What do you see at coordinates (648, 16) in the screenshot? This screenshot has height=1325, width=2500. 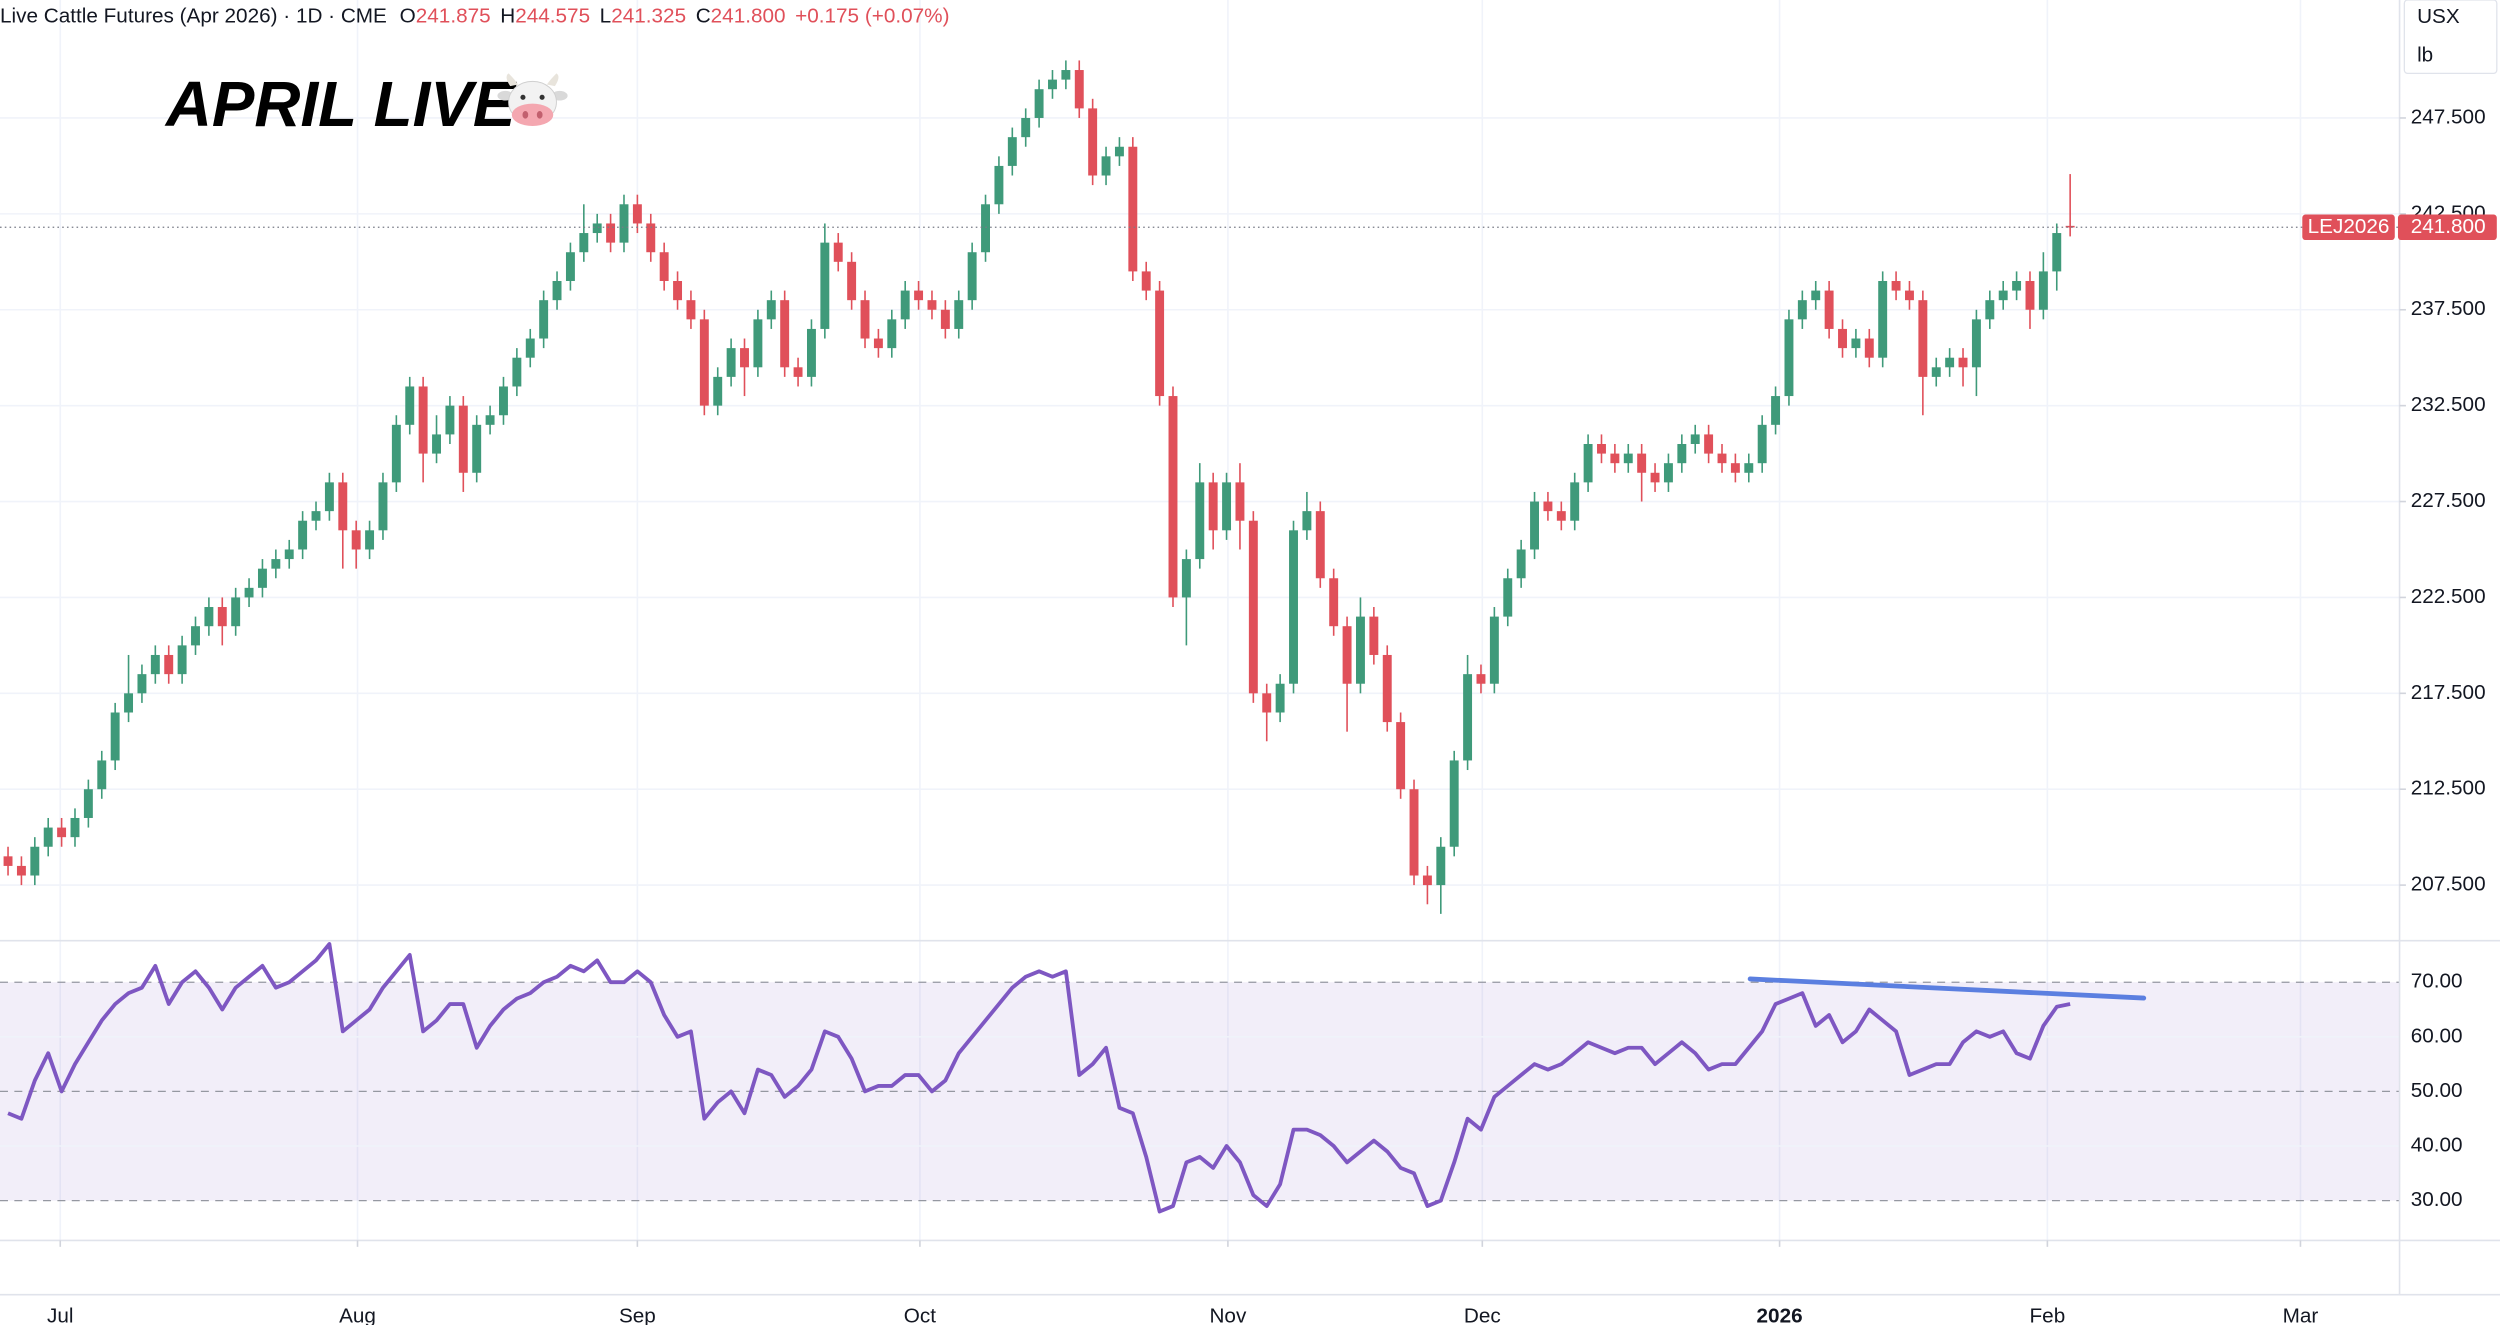 I see `ohlc-value: 241.325` at bounding box center [648, 16].